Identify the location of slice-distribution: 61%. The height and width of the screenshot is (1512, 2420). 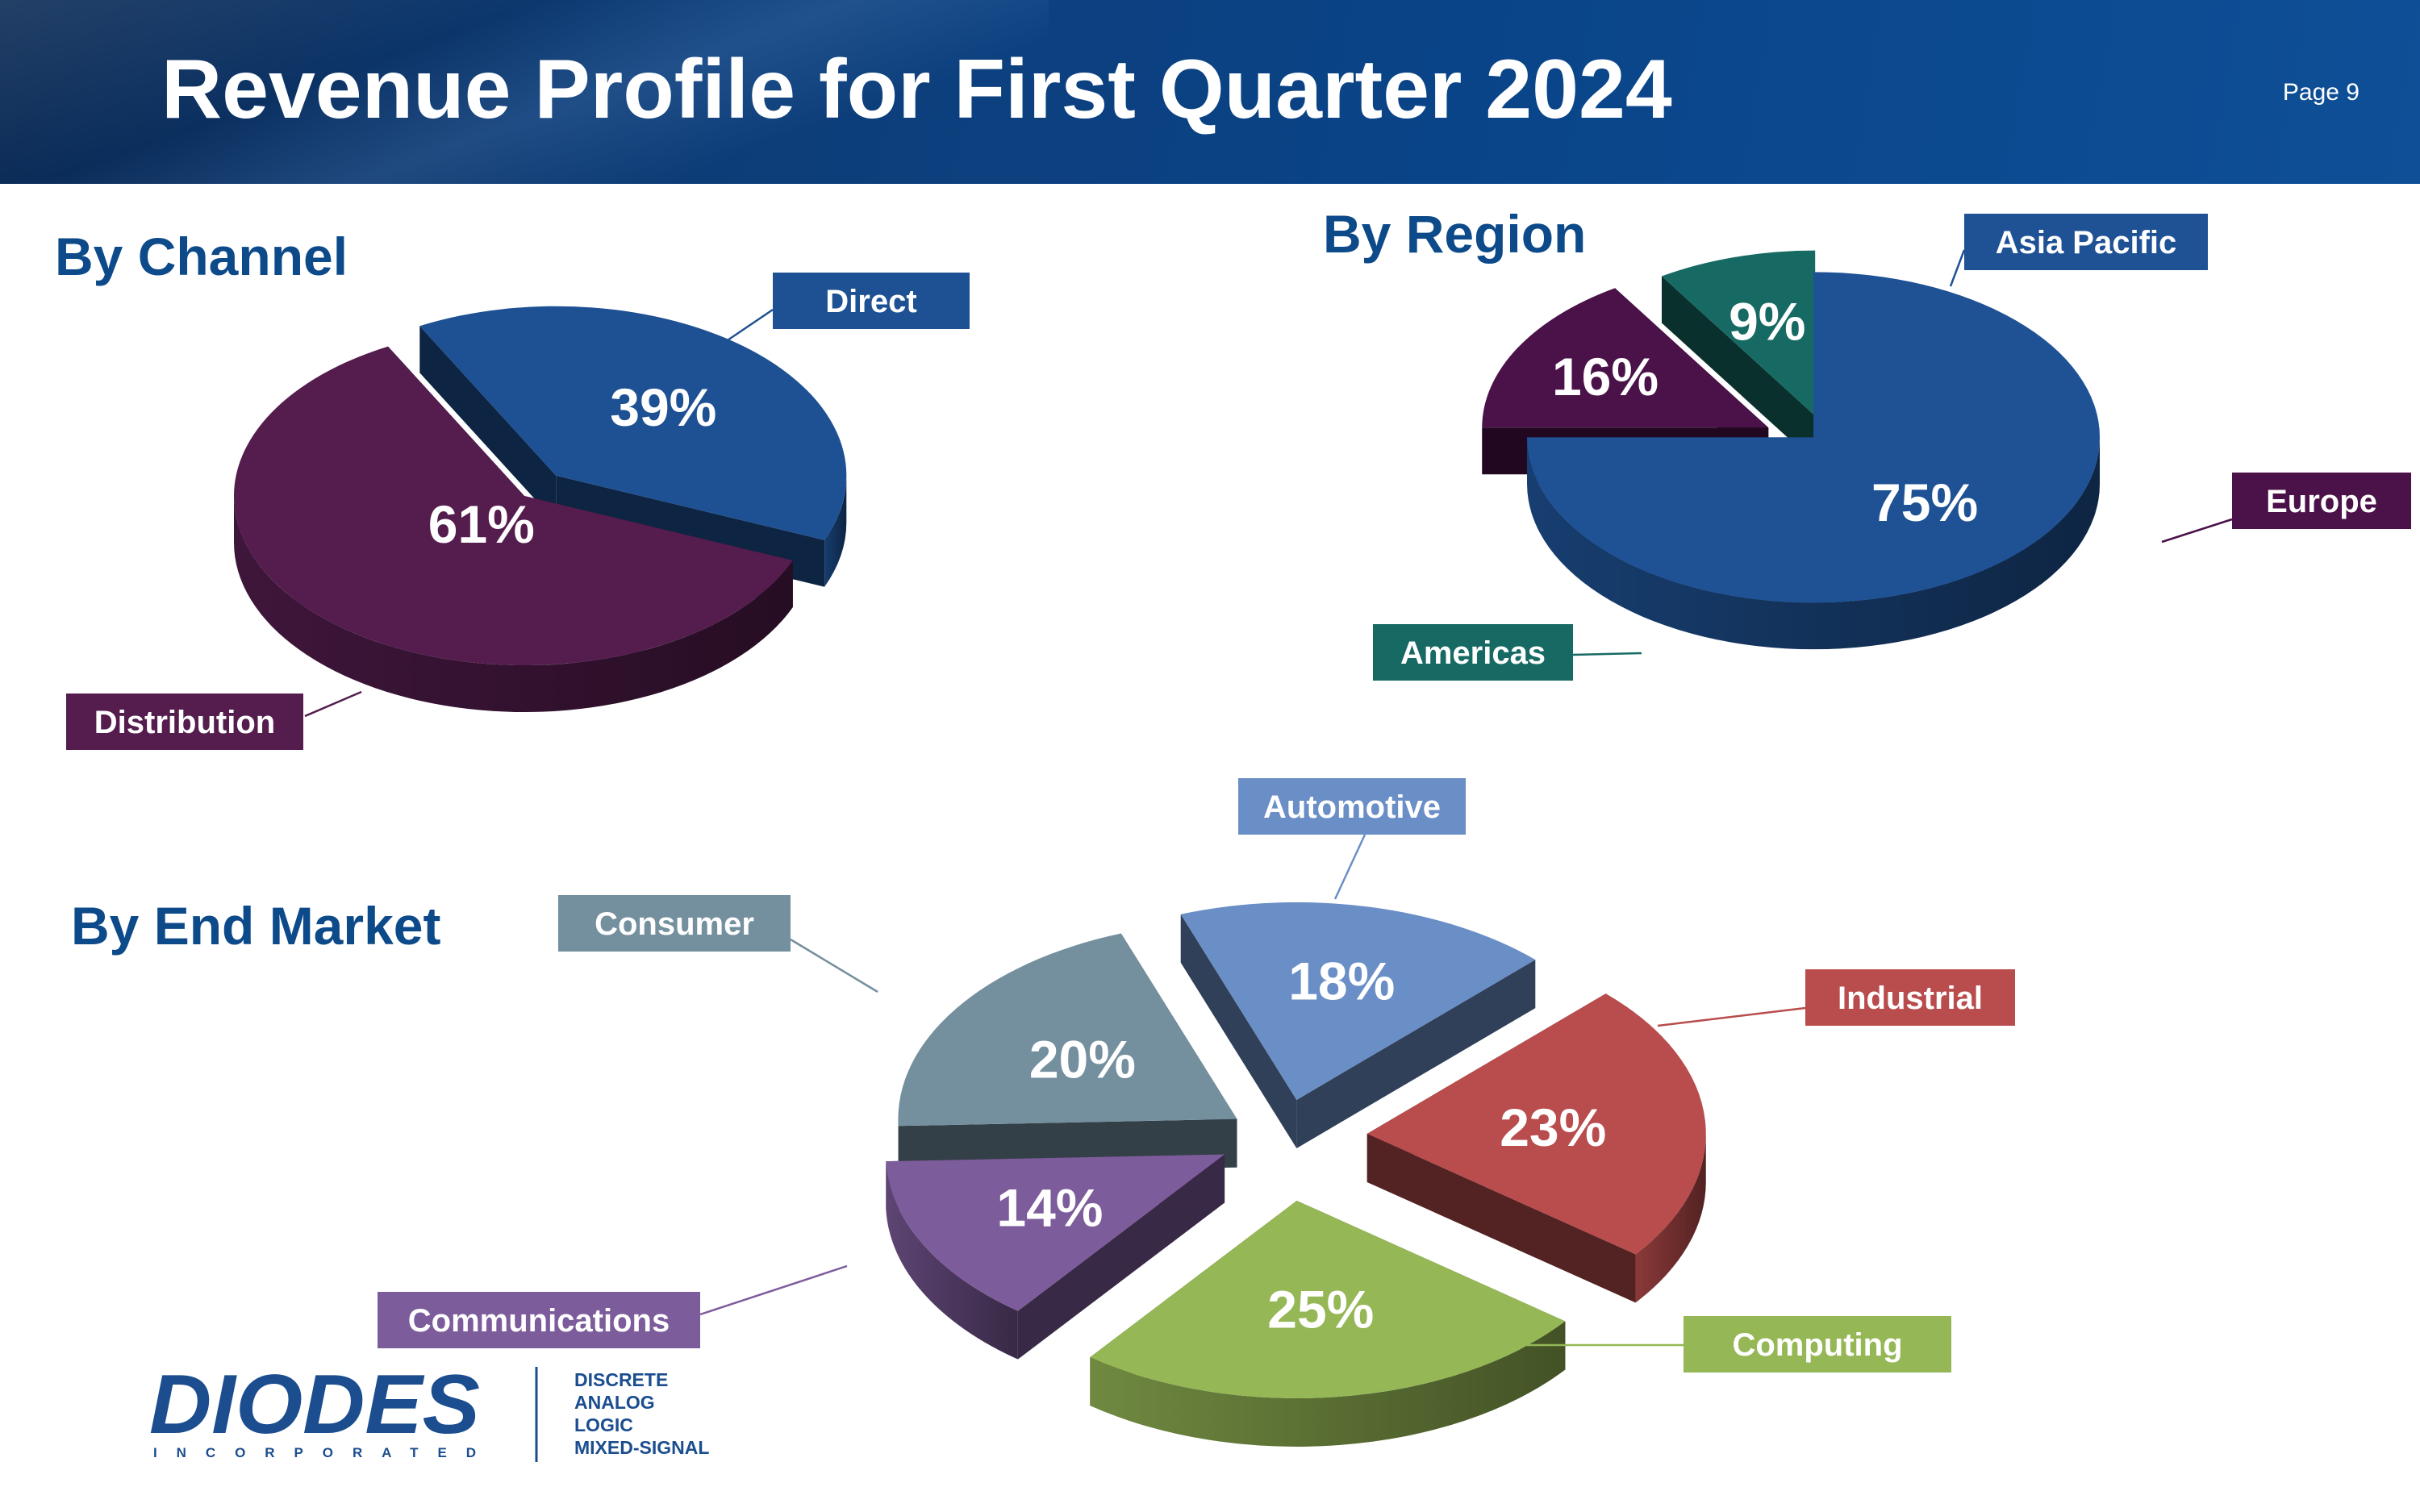
(513, 529).